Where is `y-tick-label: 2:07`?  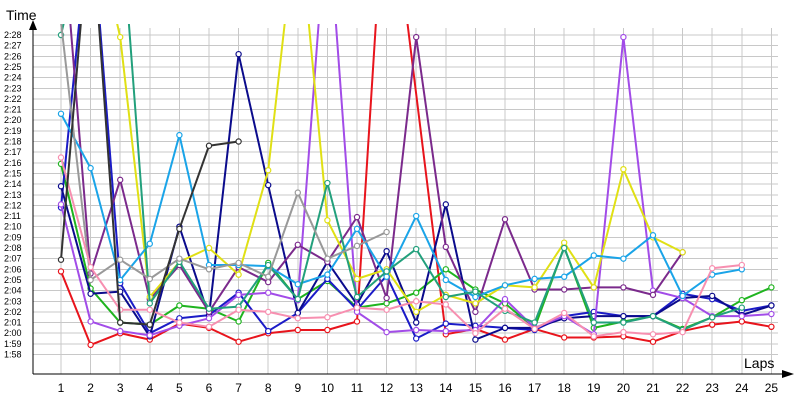
y-tick-label: 2:07 is located at coordinates (13, 259).